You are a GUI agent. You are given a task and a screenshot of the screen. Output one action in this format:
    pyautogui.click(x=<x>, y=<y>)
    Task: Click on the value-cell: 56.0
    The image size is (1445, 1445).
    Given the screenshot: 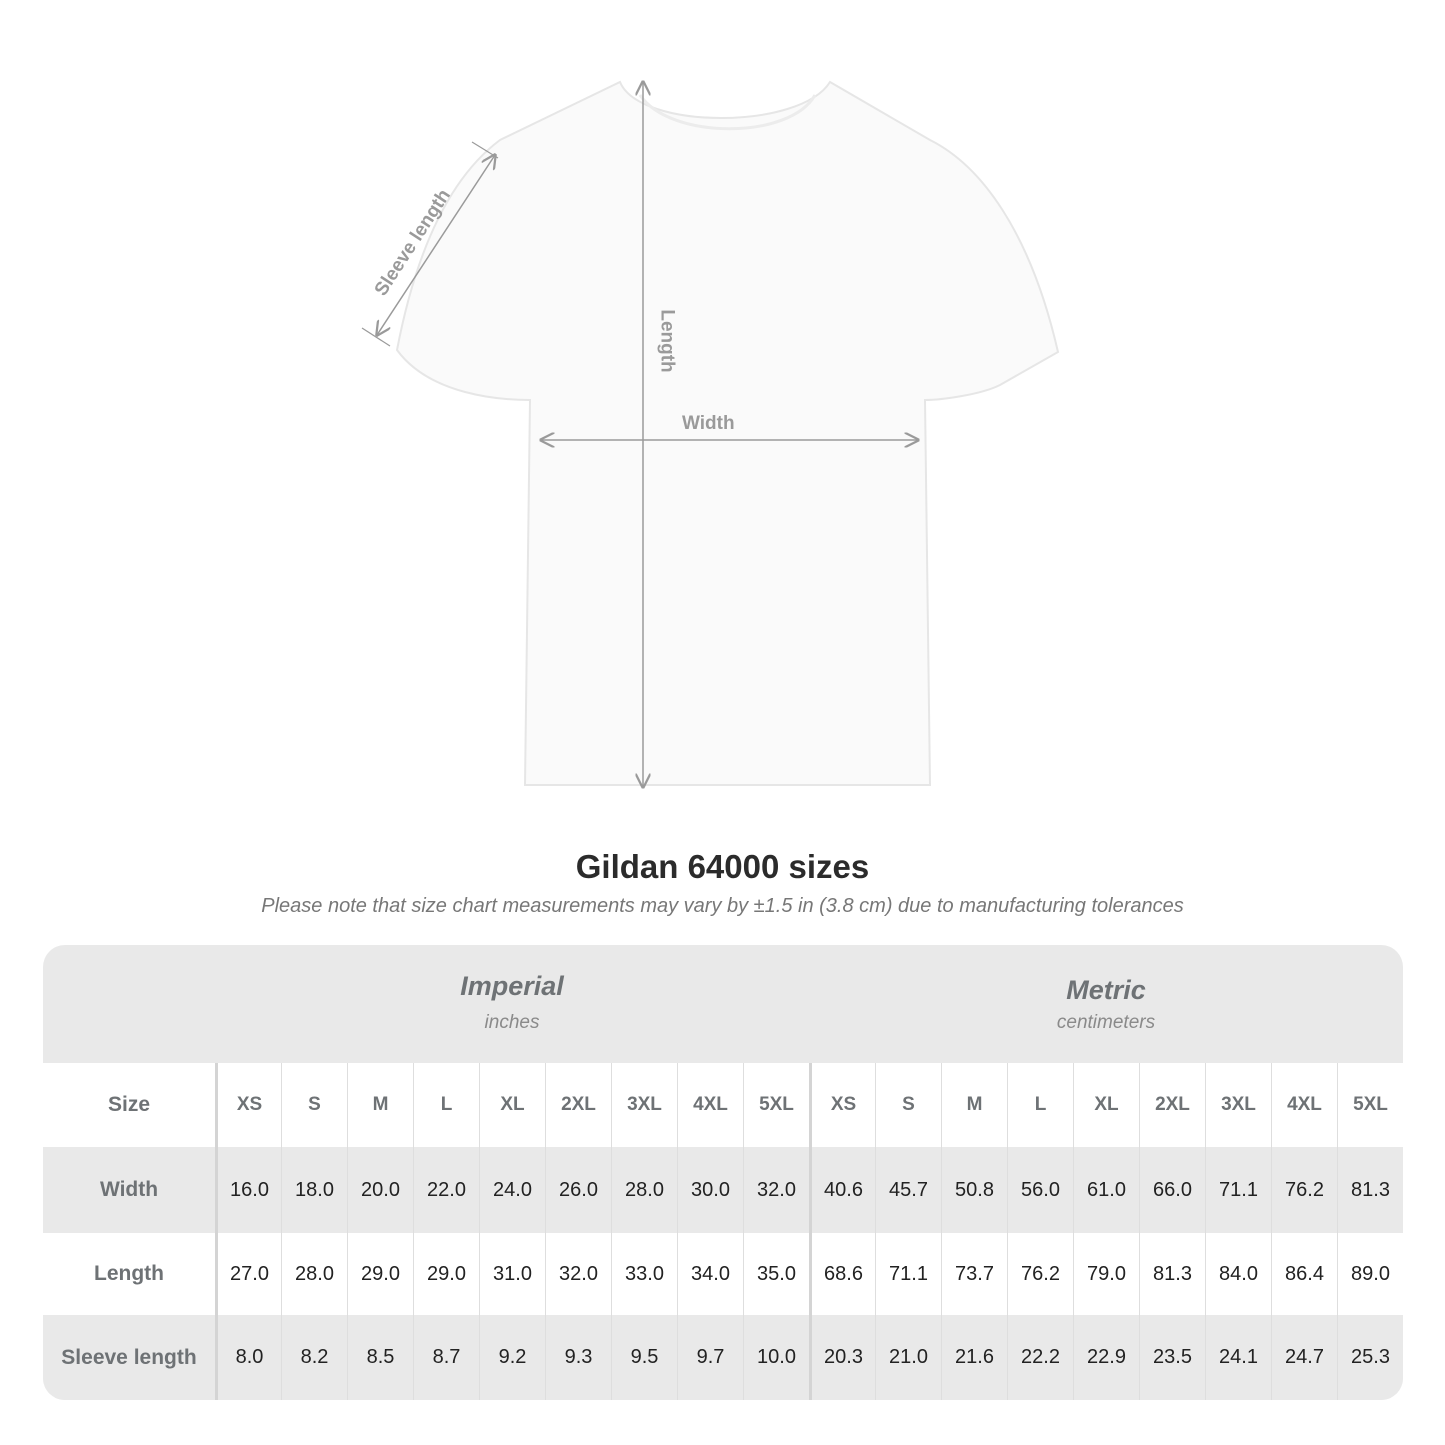 What is the action you would take?
    pyautogui.click(x=1040, y=1190)
    